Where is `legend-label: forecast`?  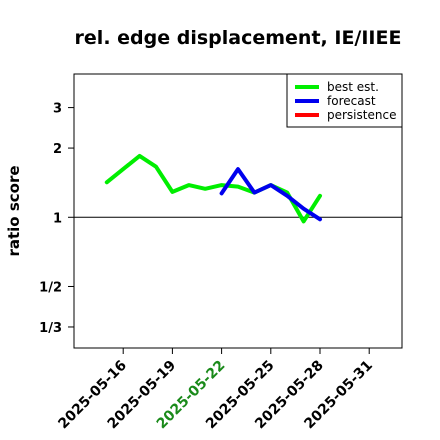 legend-label: forecast is located at coordinates (351, 101).